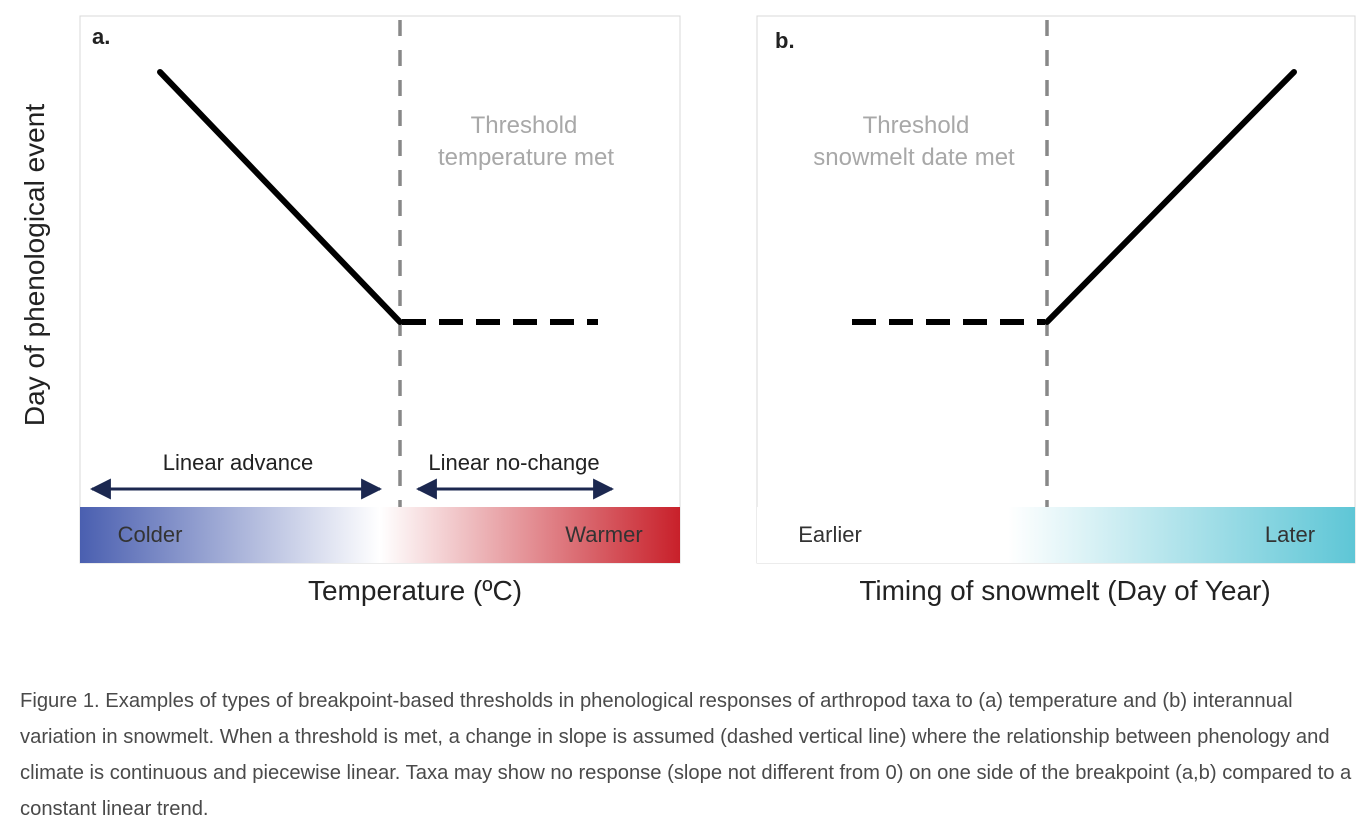 The height and width of the screenshot is (835, 1370). Describe the element at coordinates (101, 36) in the screenshot. I see `panel-a-label: a.` at that location.